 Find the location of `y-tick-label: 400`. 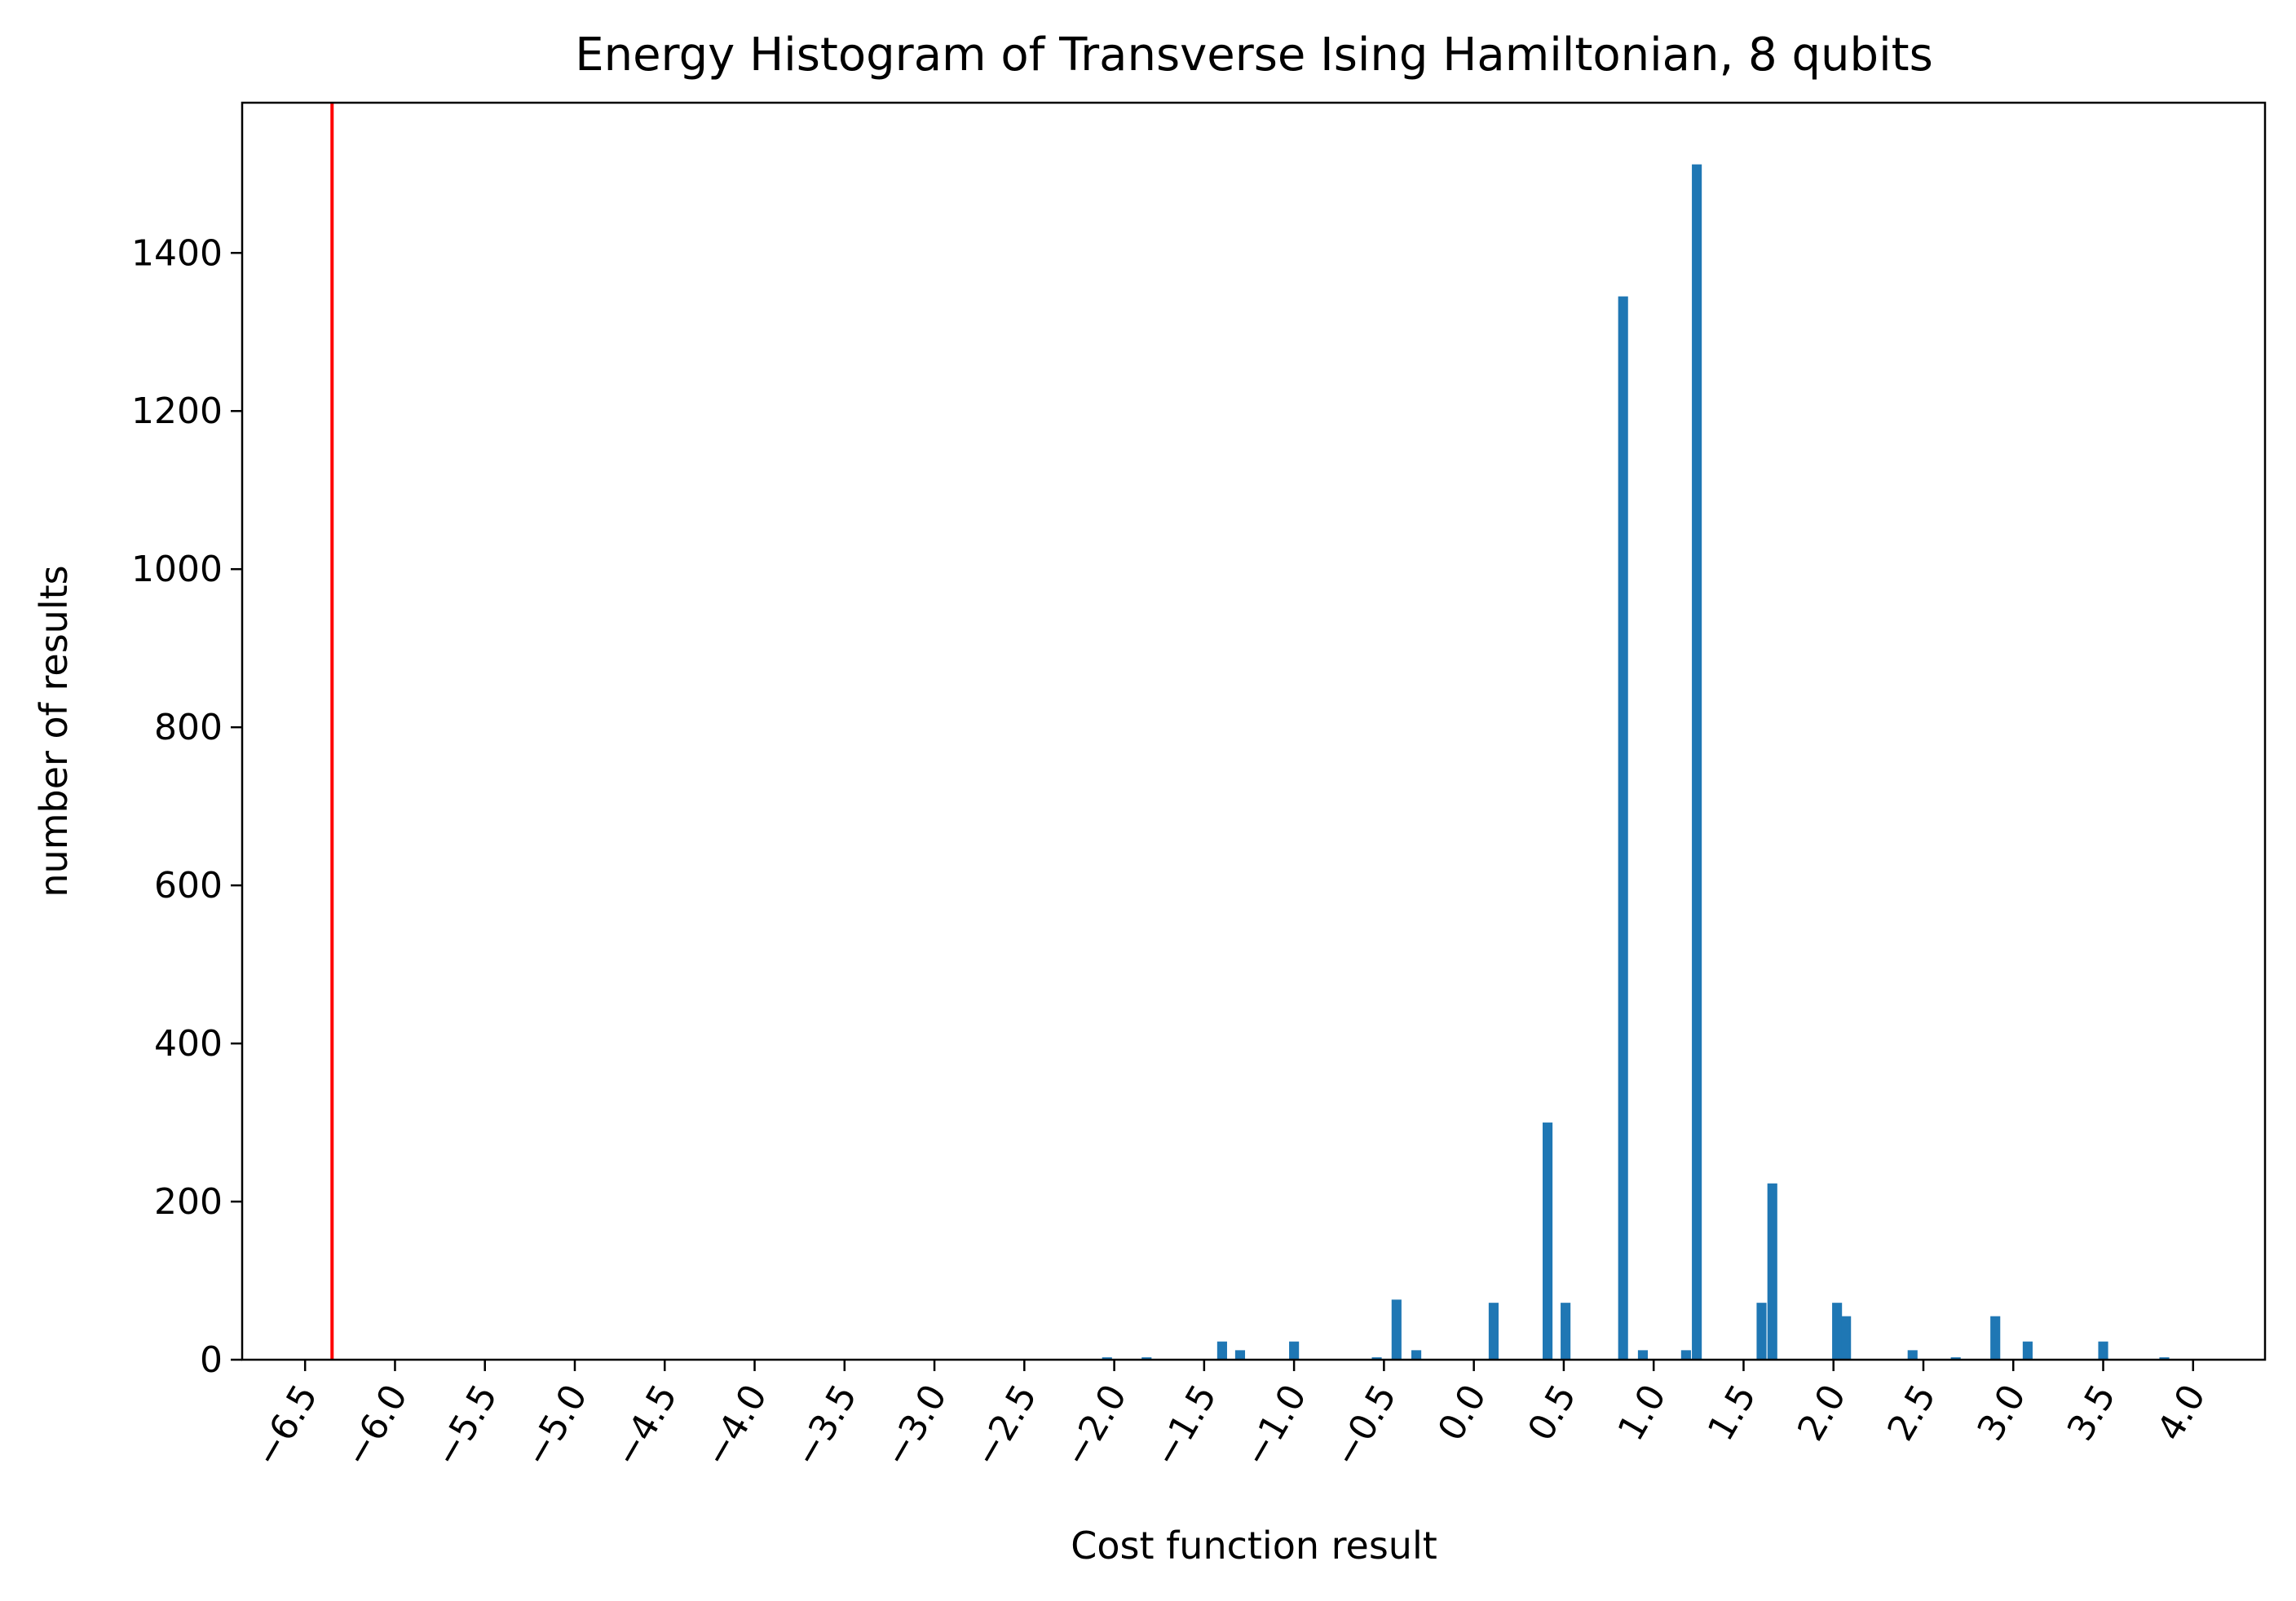

y-tick-label: 400 is located at coordinates (188, 1044).